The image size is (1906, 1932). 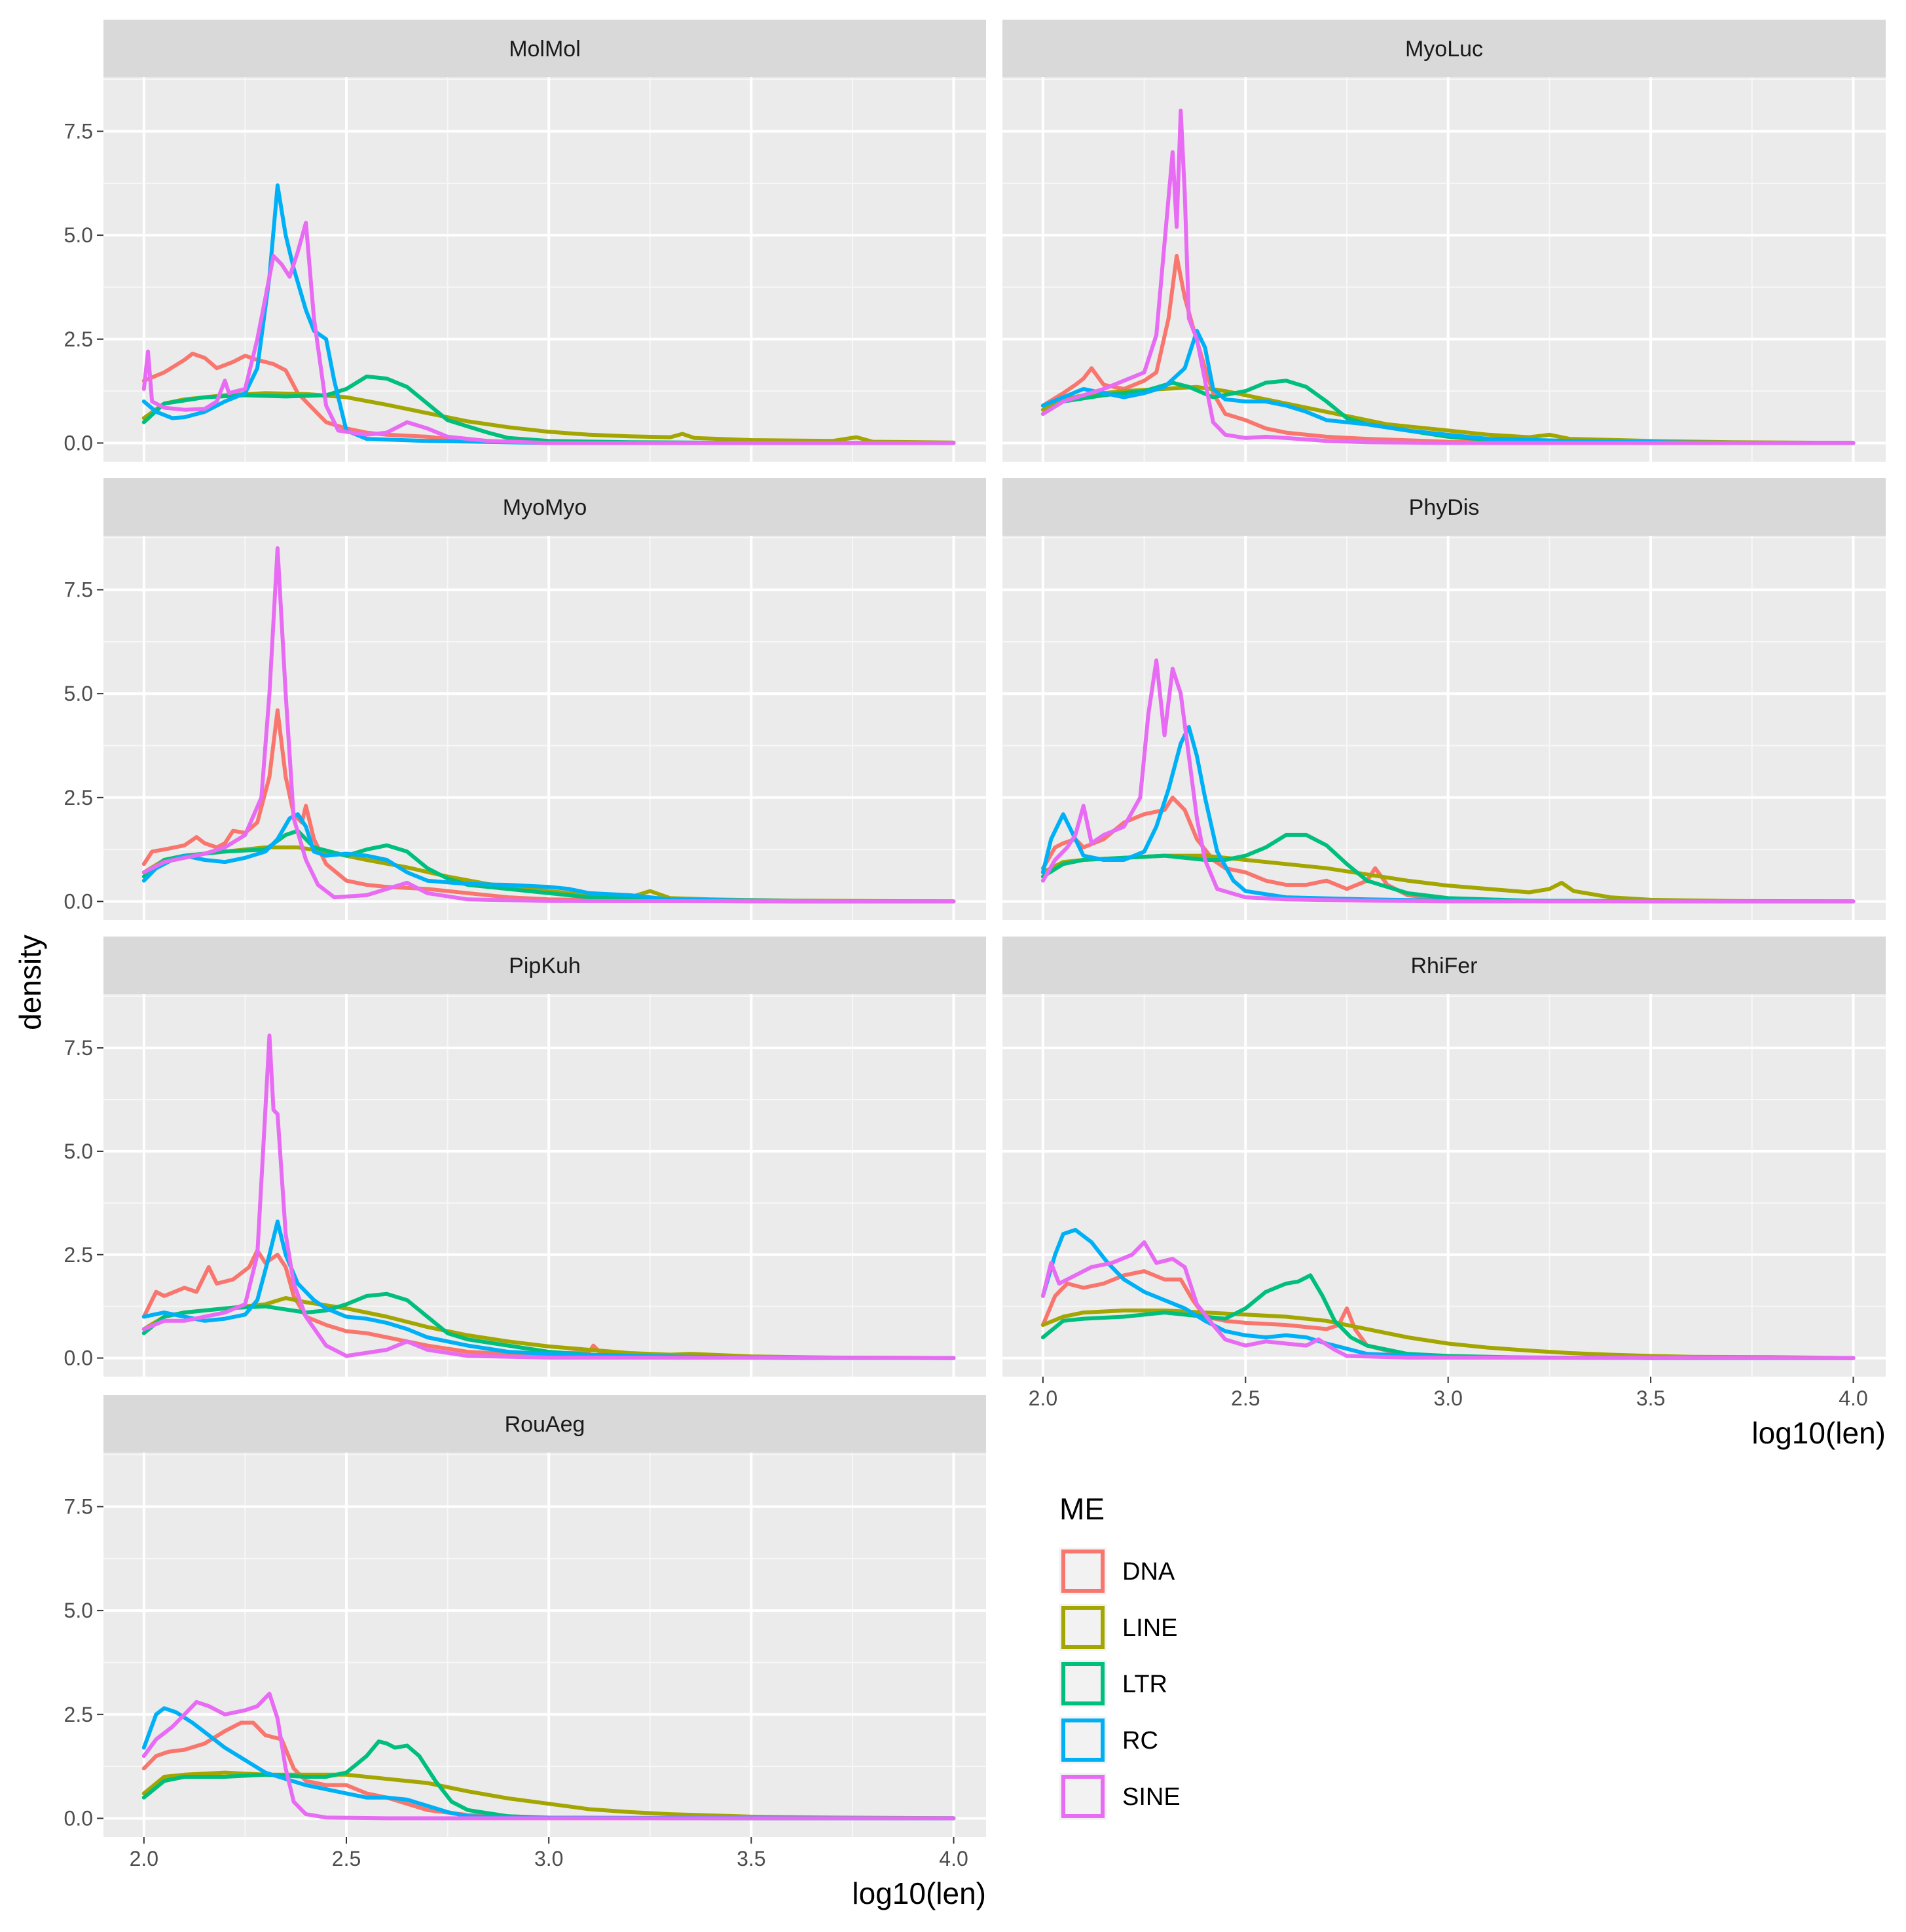 I want to click on legend-label: RC, so click(x=1140, y=1741).